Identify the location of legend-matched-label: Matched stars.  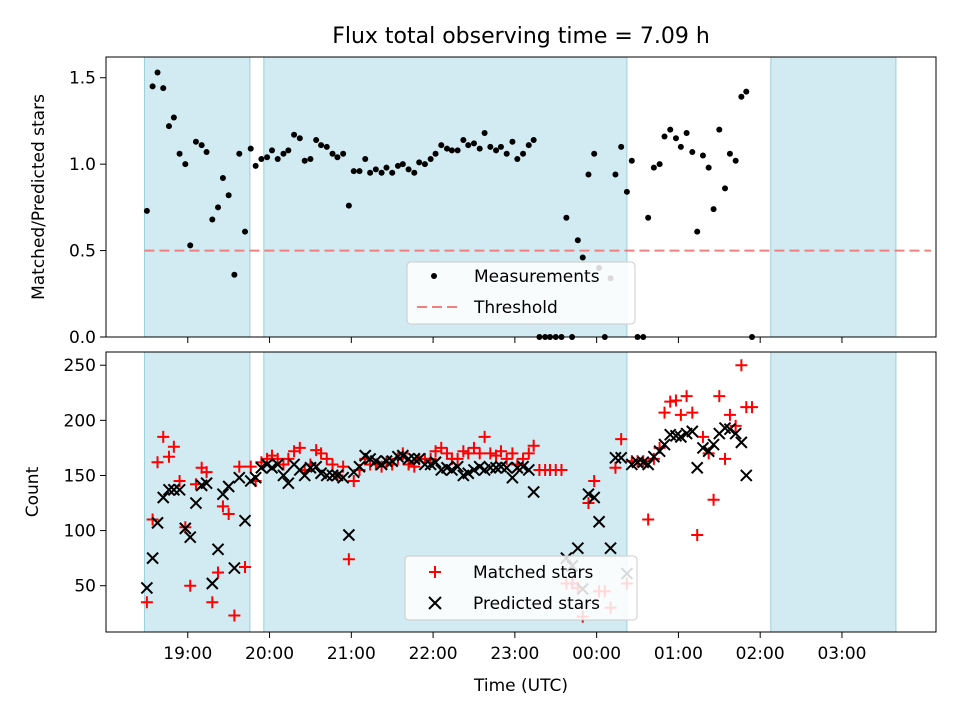
(533, 573).